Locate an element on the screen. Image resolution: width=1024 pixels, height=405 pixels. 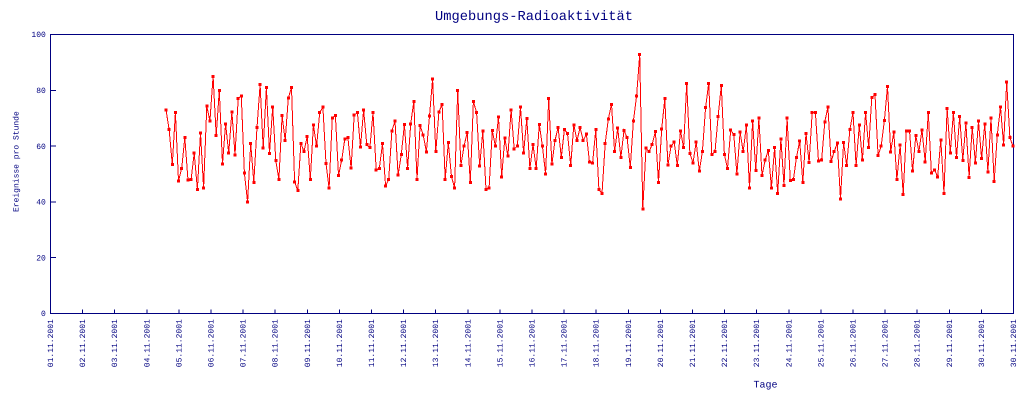
svg-text: 20 is located at coordinates (41, 258).